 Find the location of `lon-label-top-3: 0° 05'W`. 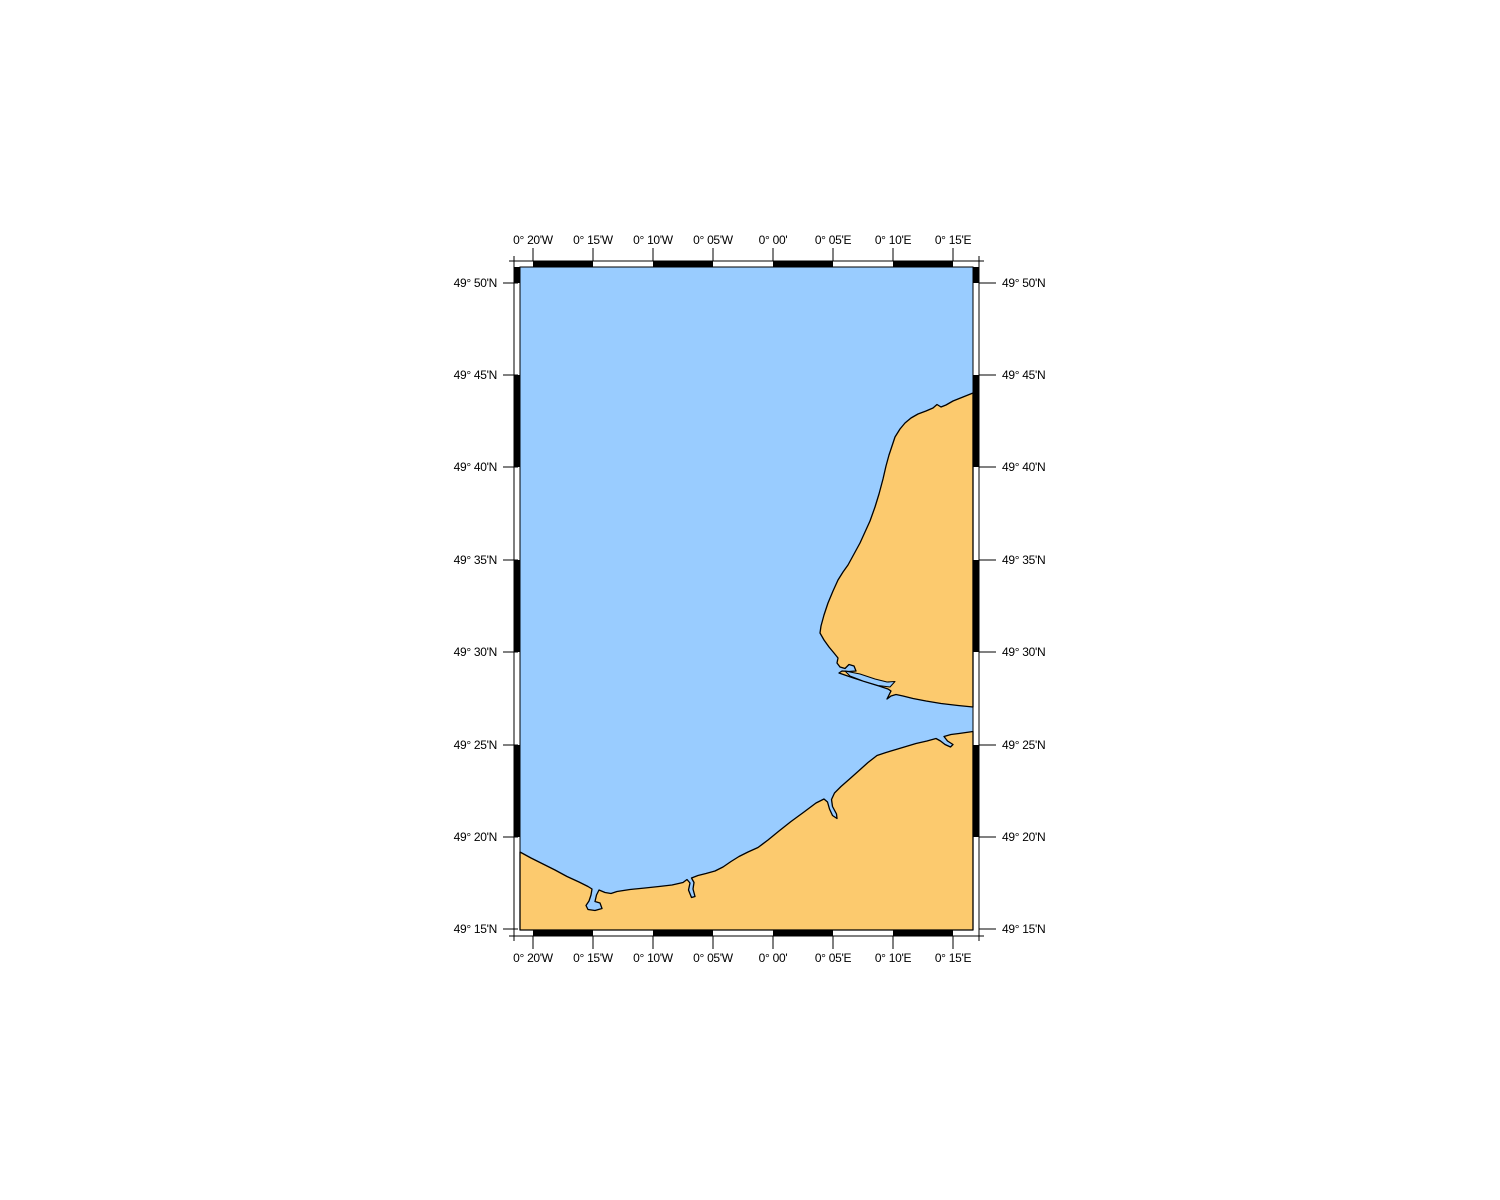

lon-label-top-3: 0° 05'W is located at coordinates (713, 240).